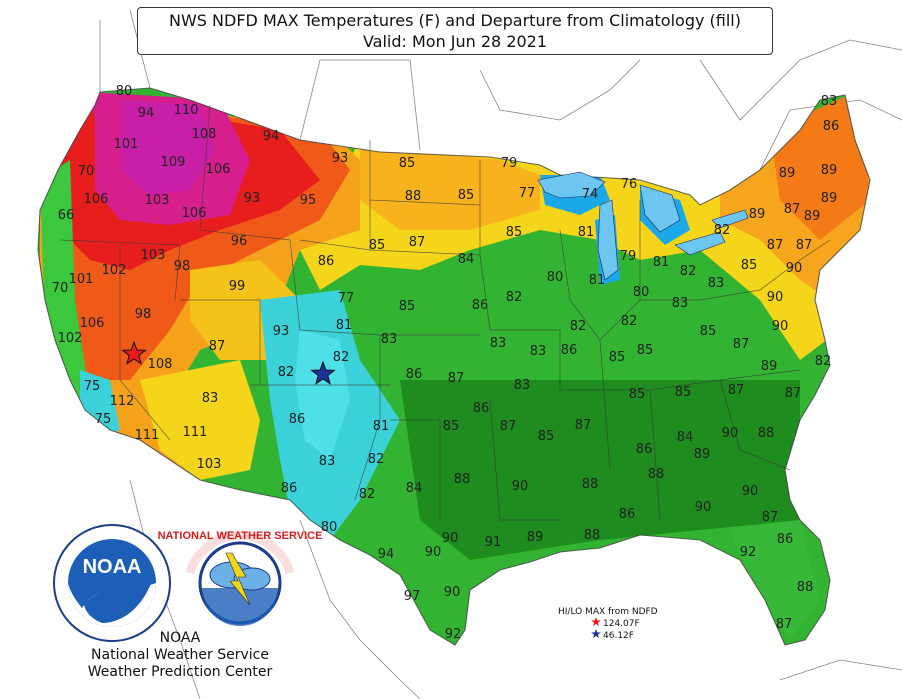 This screenshot has height=699, width=902. Describe the element at coordinates (180, 655) in the screenshot. I see `credit-nws: National Weather Service` at that location.